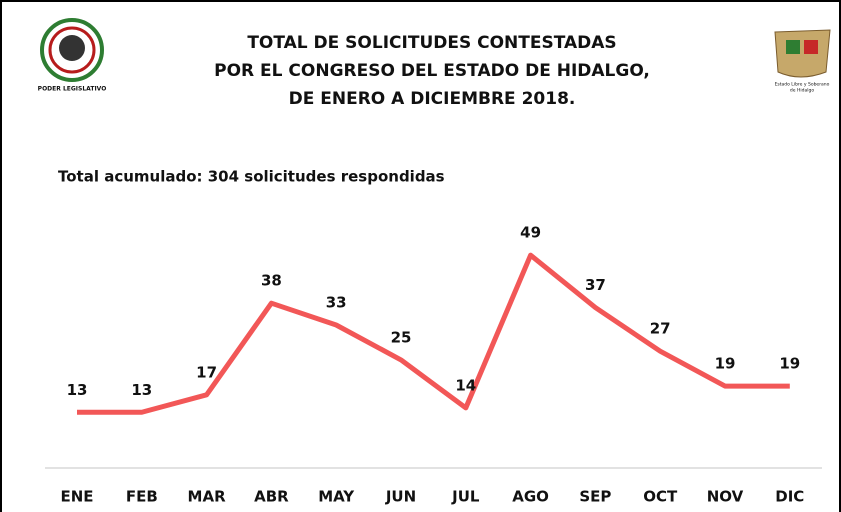 The width and height of the screenshot is (841, 512). I want to click on x-tick-label: ABR, so click(271, 497).